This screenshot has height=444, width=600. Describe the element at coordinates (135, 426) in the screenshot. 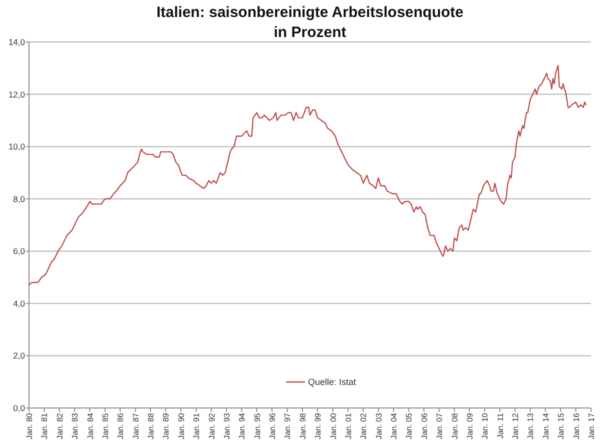

I see `x-tick-label: Jan. 87` at that location.